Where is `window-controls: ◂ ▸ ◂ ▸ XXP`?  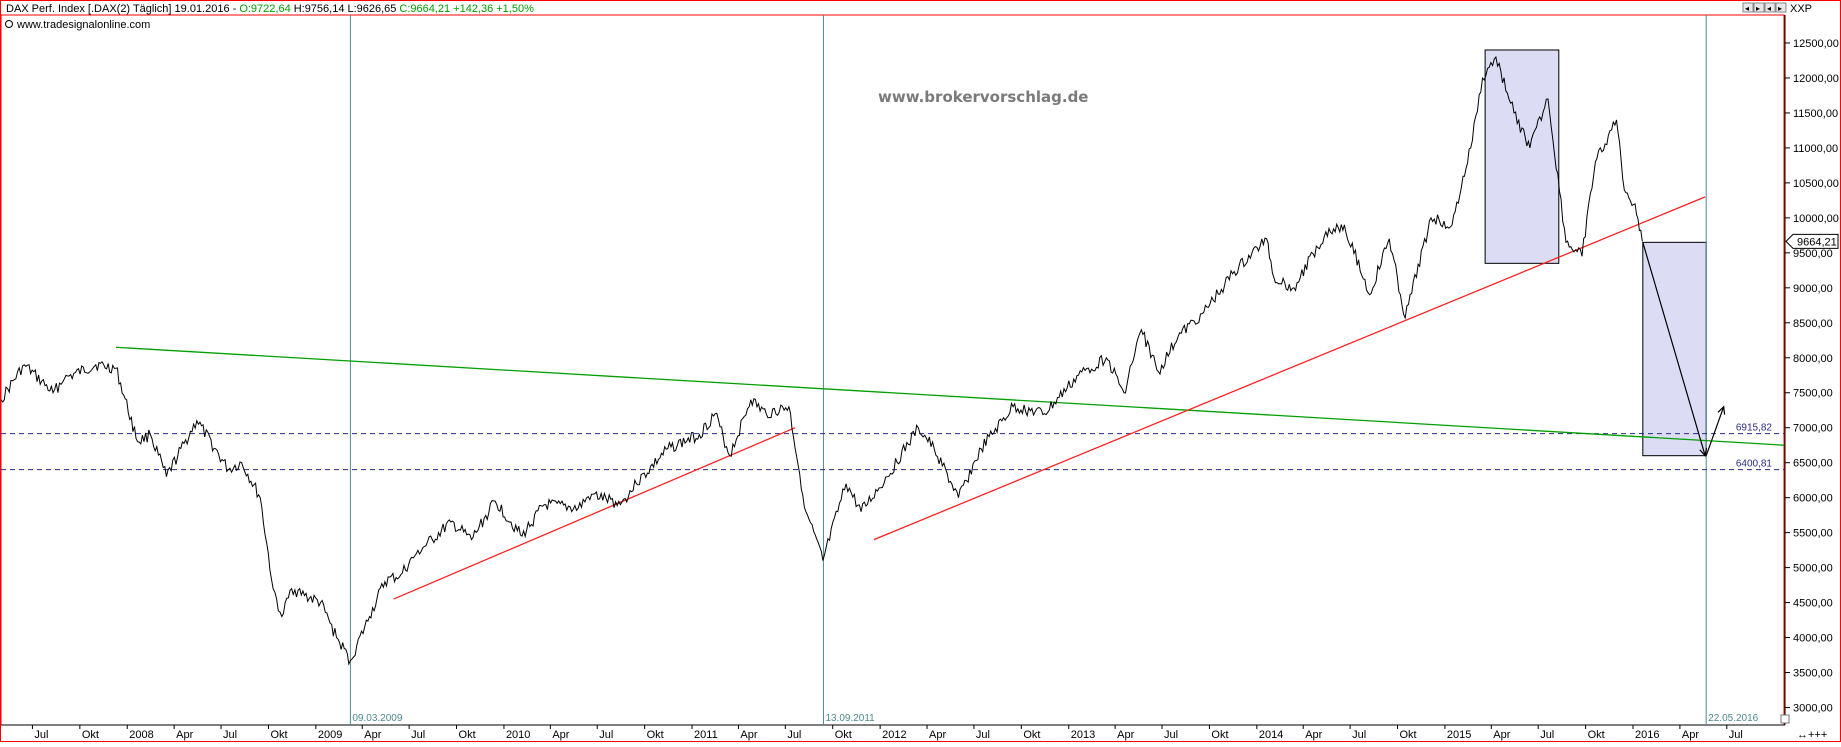 window-controls: ◂ ▸ ◂ ▸ XXP is located at coordinates (1777, 8).